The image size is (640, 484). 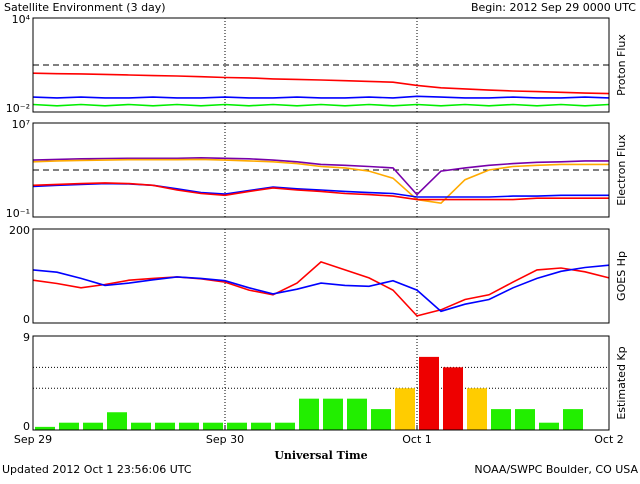 What do you see at coordinates (621, 170) in the screenshot?
I see `y-axis-label: Electron Flux` at bounding box center [621, 170].